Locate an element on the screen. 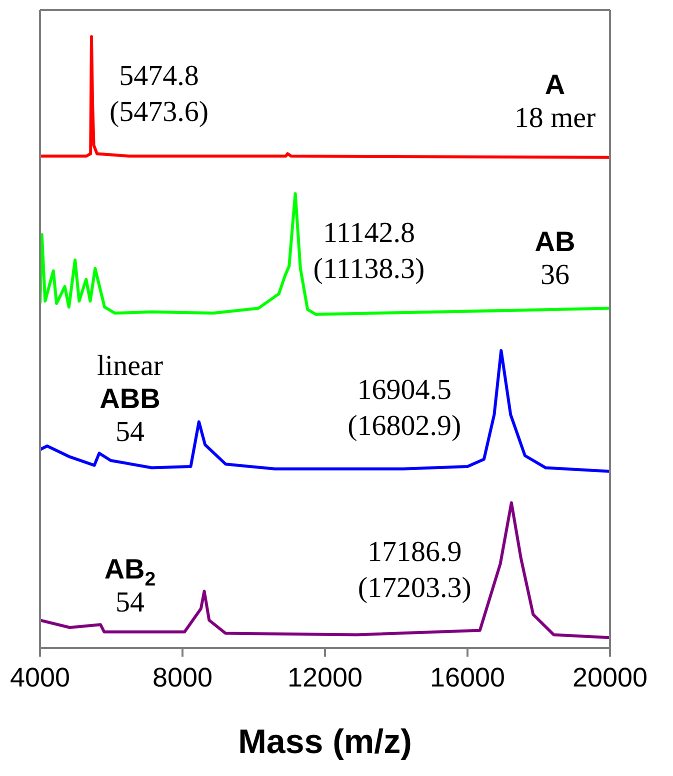 Image resolution: width=673 pixels, height=776 pixels. series-label: AB 36 is located at coordinates (555, 259).